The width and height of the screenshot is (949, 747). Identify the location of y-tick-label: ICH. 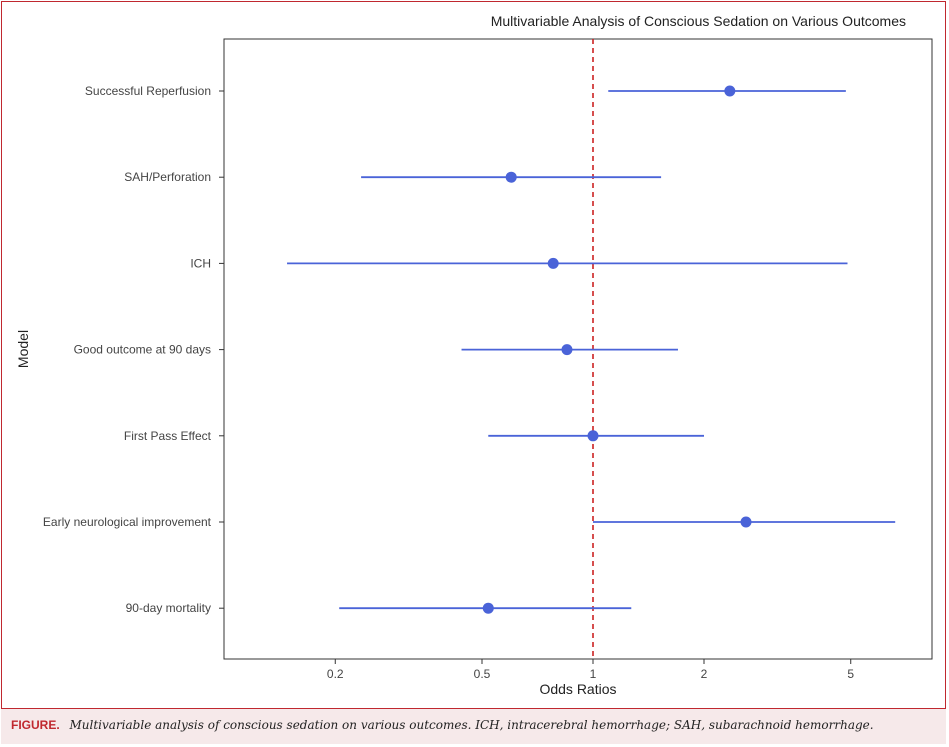
(200, 263).